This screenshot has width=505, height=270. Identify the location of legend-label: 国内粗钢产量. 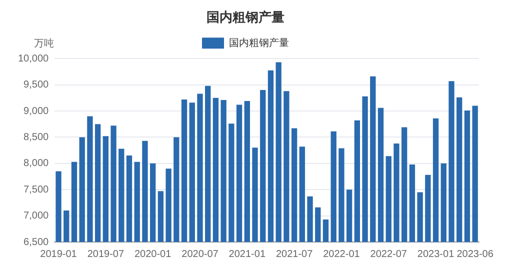
(259, 42).